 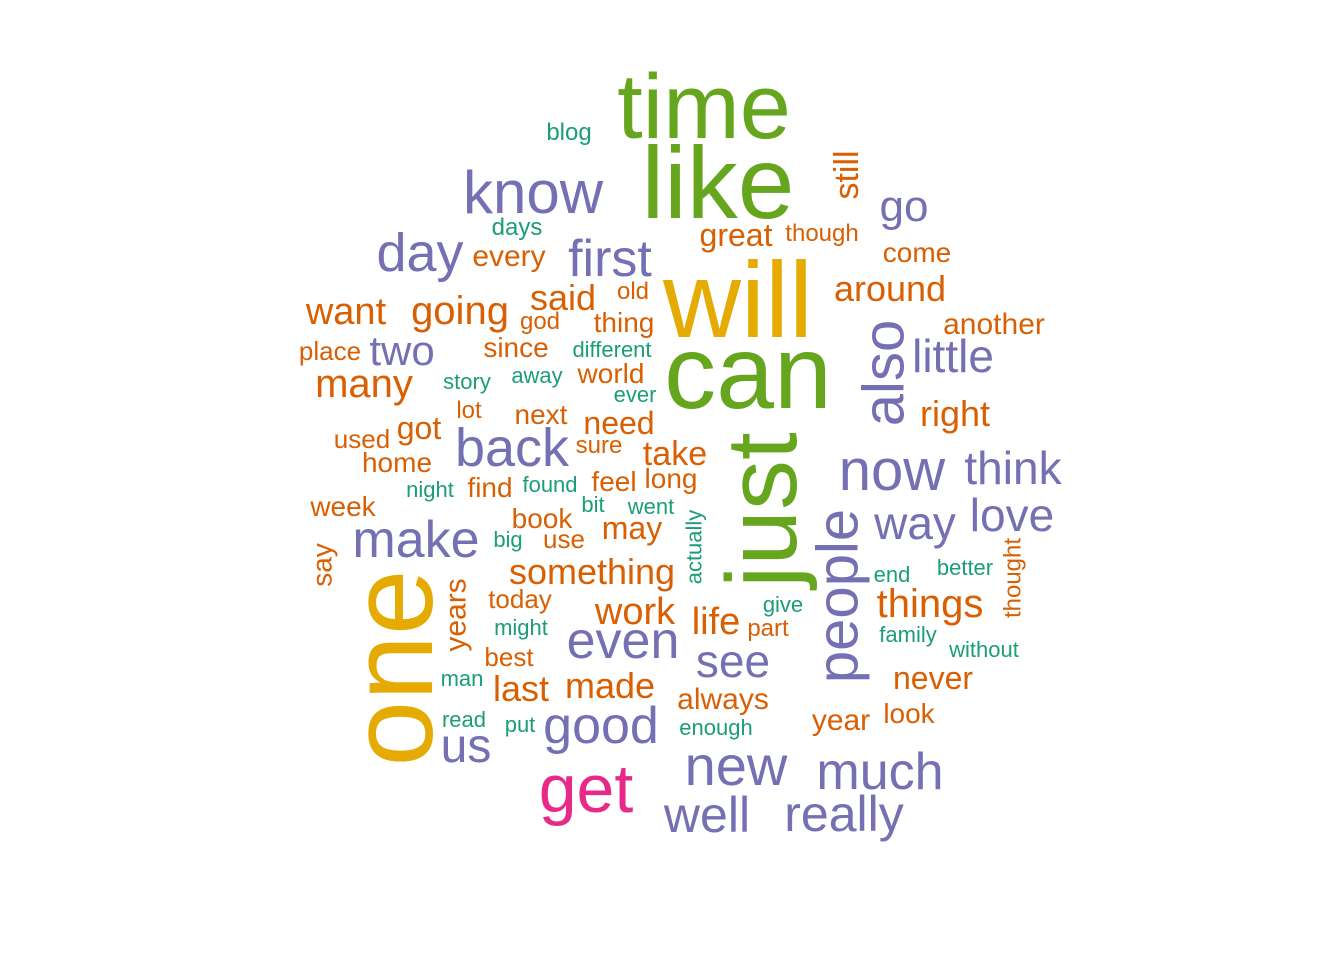 What do you see at coordinates (489, 487) in the screenshot?
I see `word-find: find` at bounding box center [489, 487].